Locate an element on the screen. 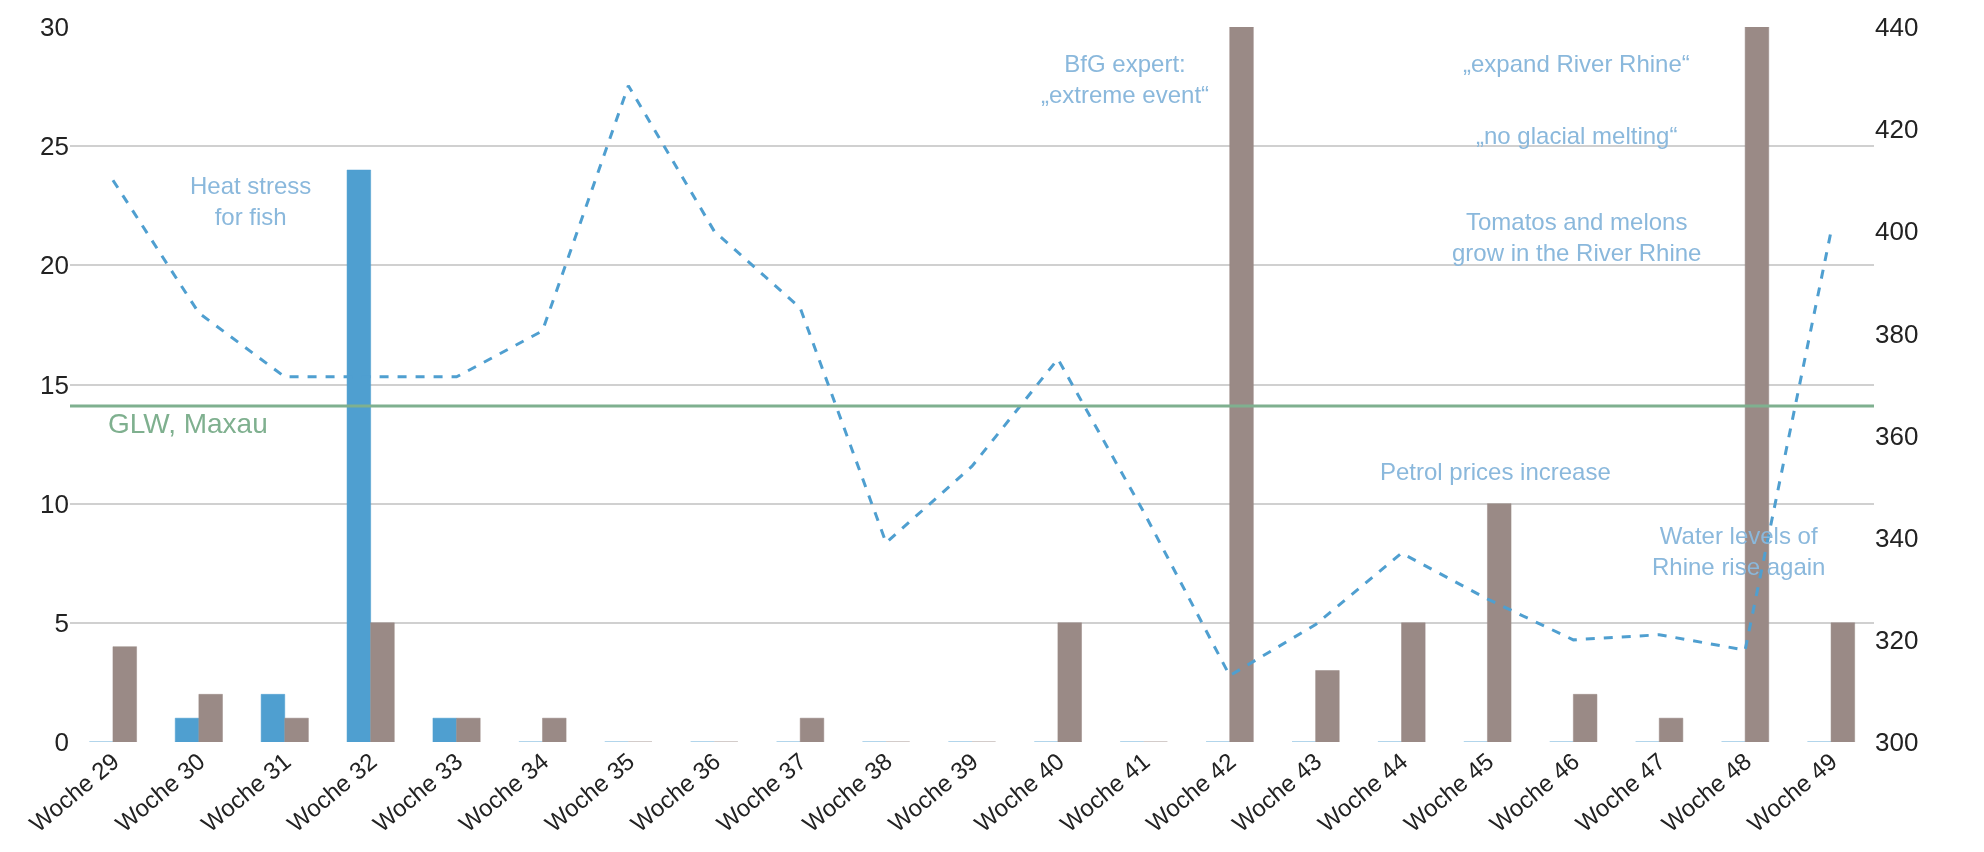 This screenshot has width=1984, height=852. annotation: BfG expert: „extreme event“ is located at coordinates (1125, 79).